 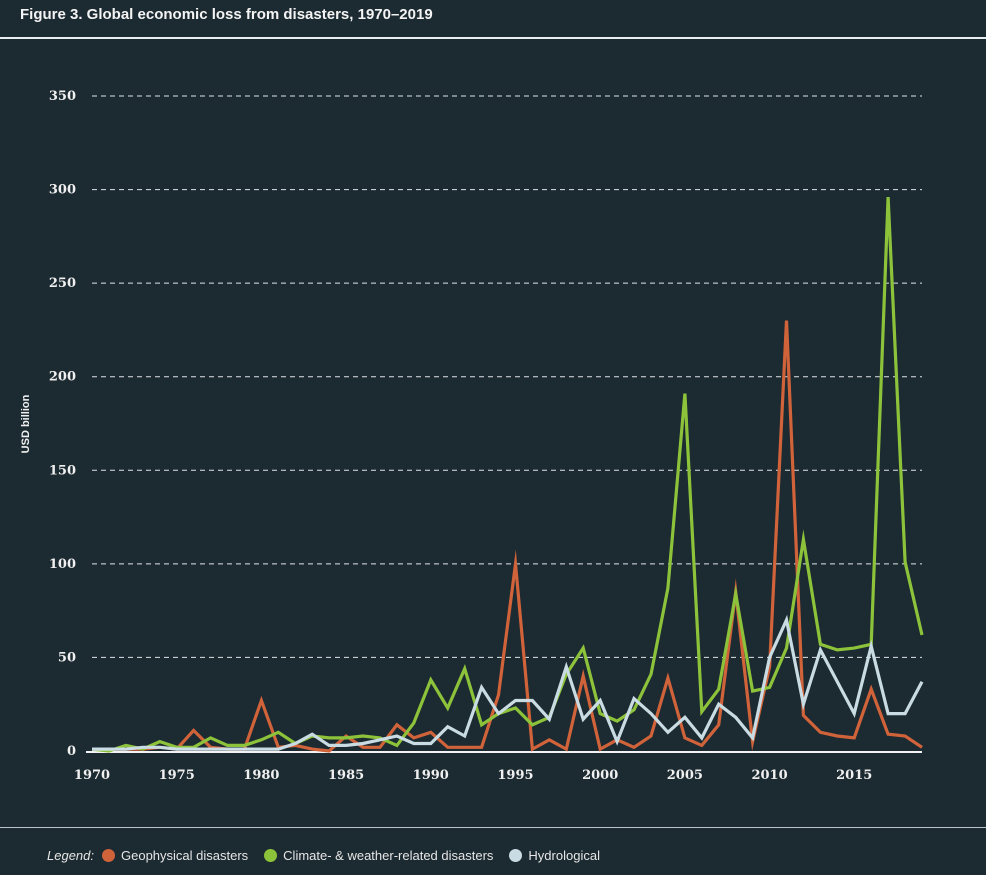 What do you see at coordinates (388, 855) in the screenshot?
I see `legend-text-climate: Climate- & weather-related disasters` at bounding box center [388, 855].